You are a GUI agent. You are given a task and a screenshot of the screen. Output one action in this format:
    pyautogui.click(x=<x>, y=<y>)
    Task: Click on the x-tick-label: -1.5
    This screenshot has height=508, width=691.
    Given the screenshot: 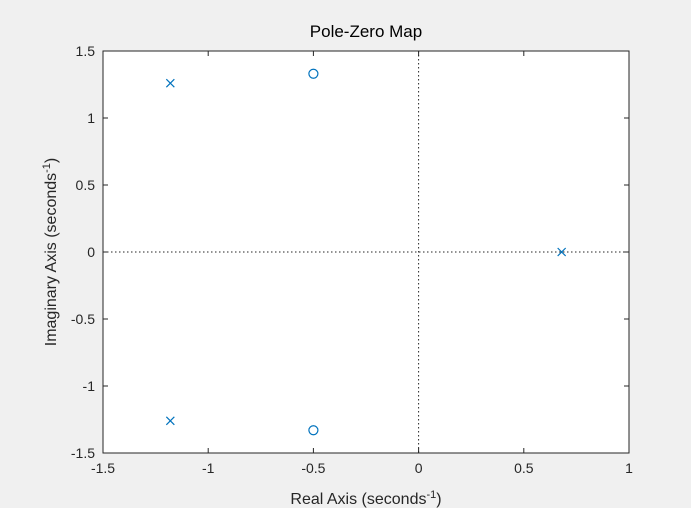 What is the action you would take?
    pyautogui.click(x=103, y=468)
    